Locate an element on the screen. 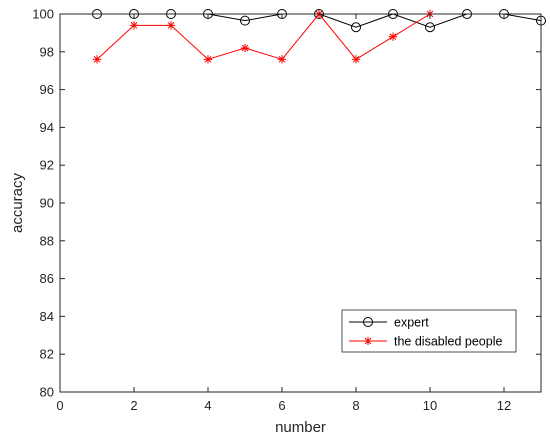  x-tick-label: 2 is located at coordinates (133, 405).